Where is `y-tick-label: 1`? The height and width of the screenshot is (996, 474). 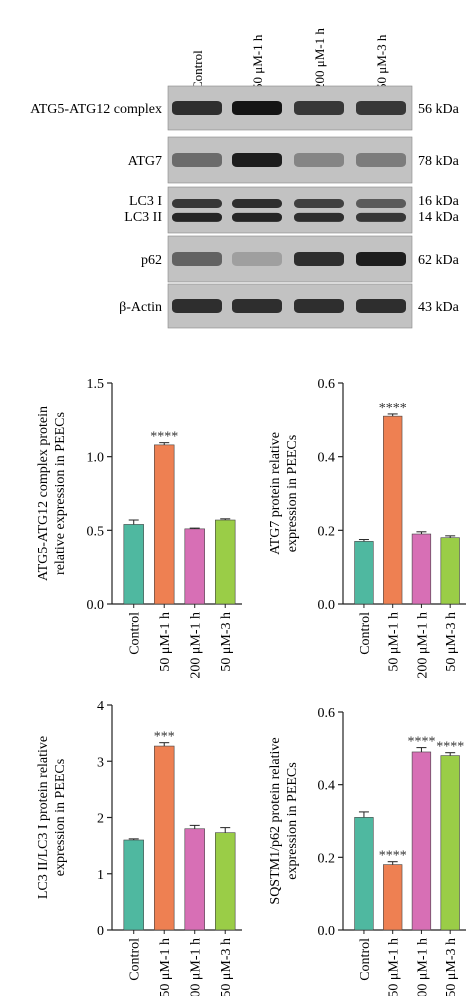 y-tick-label: 1 is located at coordinates (100, 875).